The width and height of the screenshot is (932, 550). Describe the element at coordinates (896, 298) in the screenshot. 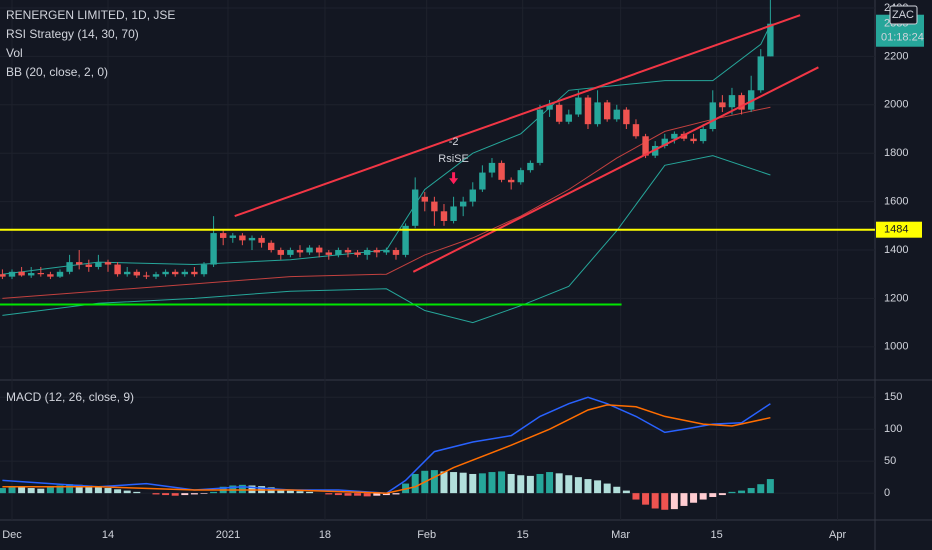

I see `y-tick-label: 1200` at that location.